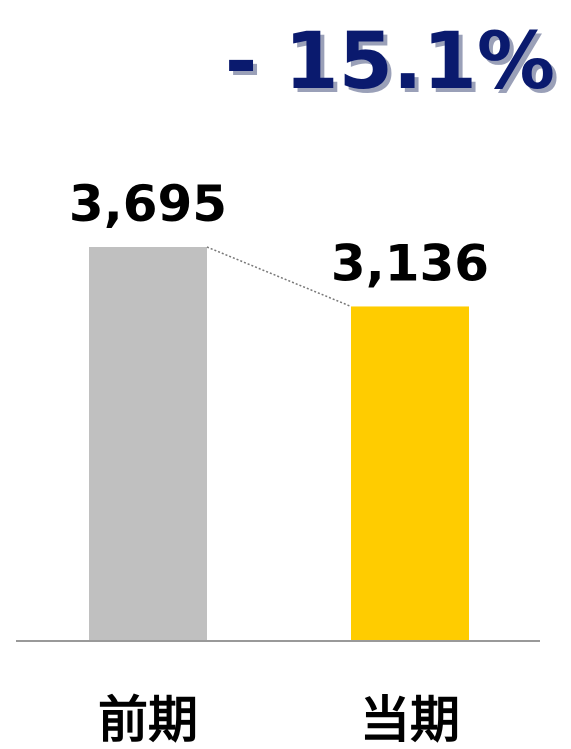  I want to click on value-labels-group: 3,695 3,136, so click(279, 233).